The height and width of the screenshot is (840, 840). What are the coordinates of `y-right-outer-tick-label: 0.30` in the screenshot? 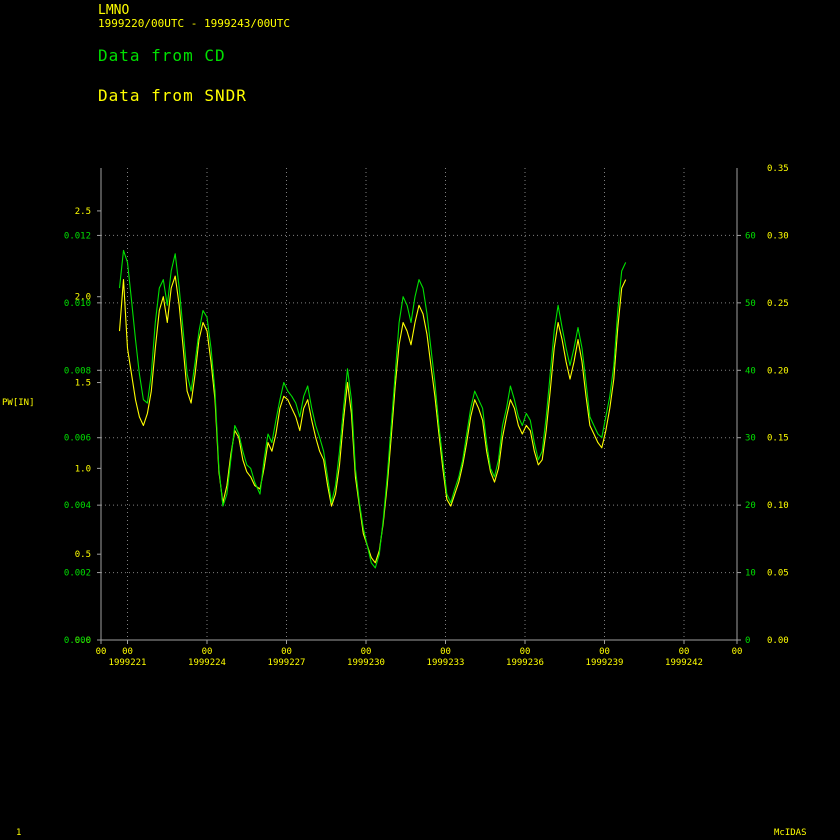 It's located at (778, 236).